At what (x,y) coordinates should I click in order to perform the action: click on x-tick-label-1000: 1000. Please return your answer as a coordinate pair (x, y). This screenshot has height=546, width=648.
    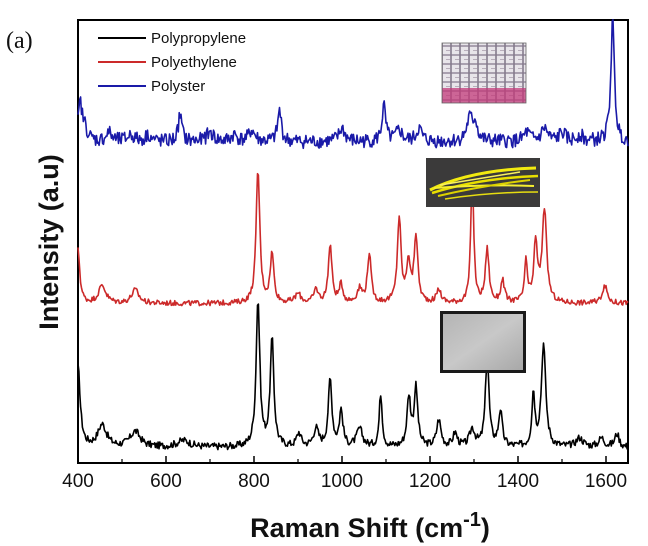
    Looking at the image, I should click on (342, 481).